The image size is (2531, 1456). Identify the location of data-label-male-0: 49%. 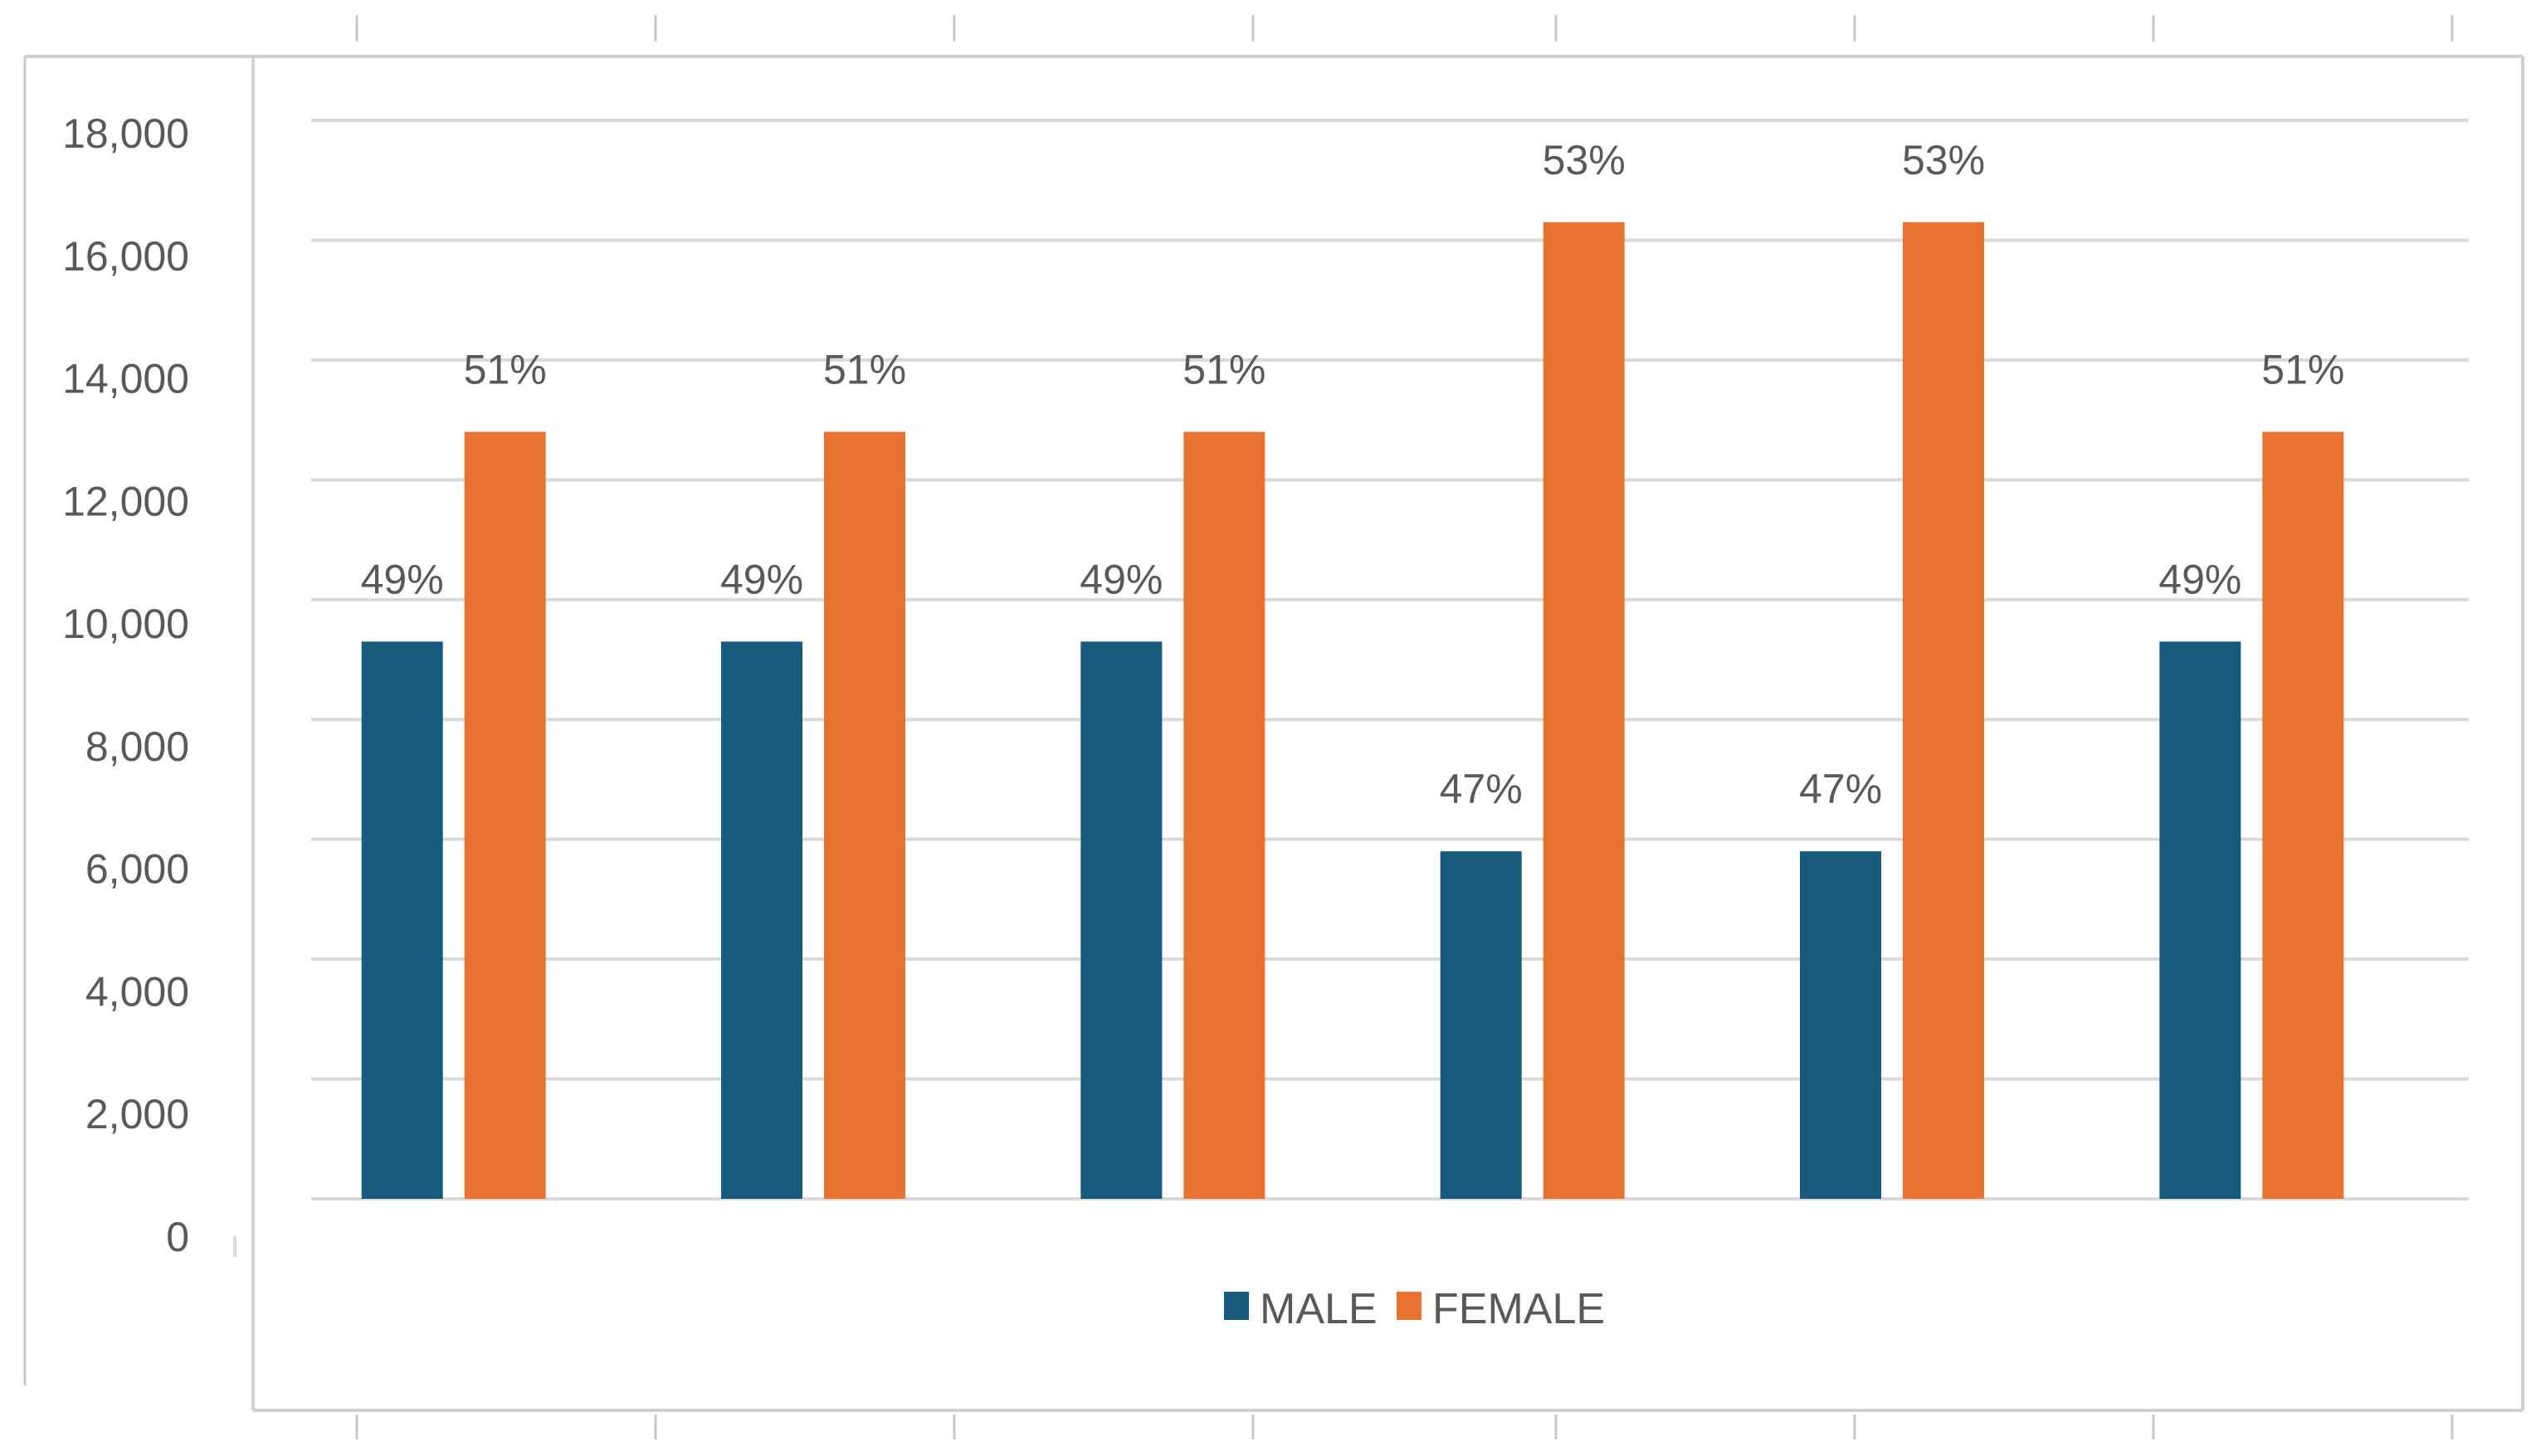
(403, 579).